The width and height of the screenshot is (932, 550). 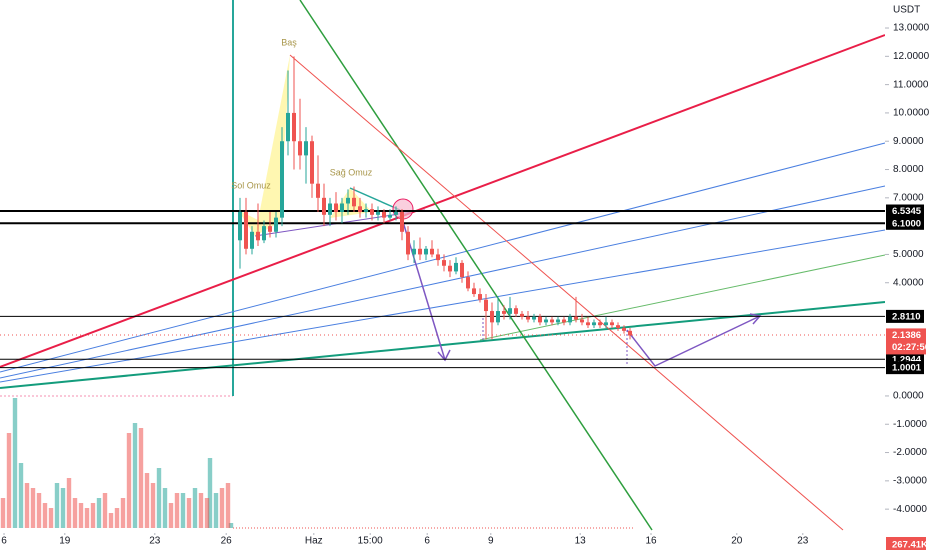 What do you see at coordinates (911, 347) in the screenshot?
I see `countdown: 02:27:56` at bounding box center [911, 347].